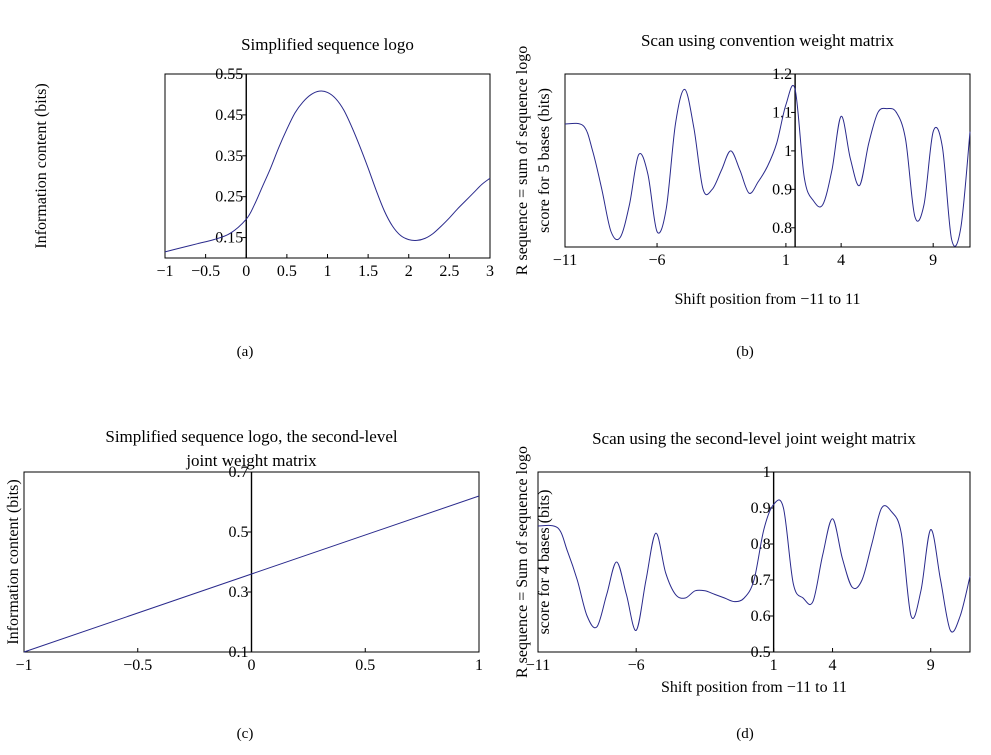 The width and height of the screenshot is (991, 755). I want to click on x-tick-label: 3, so click(490, 271).